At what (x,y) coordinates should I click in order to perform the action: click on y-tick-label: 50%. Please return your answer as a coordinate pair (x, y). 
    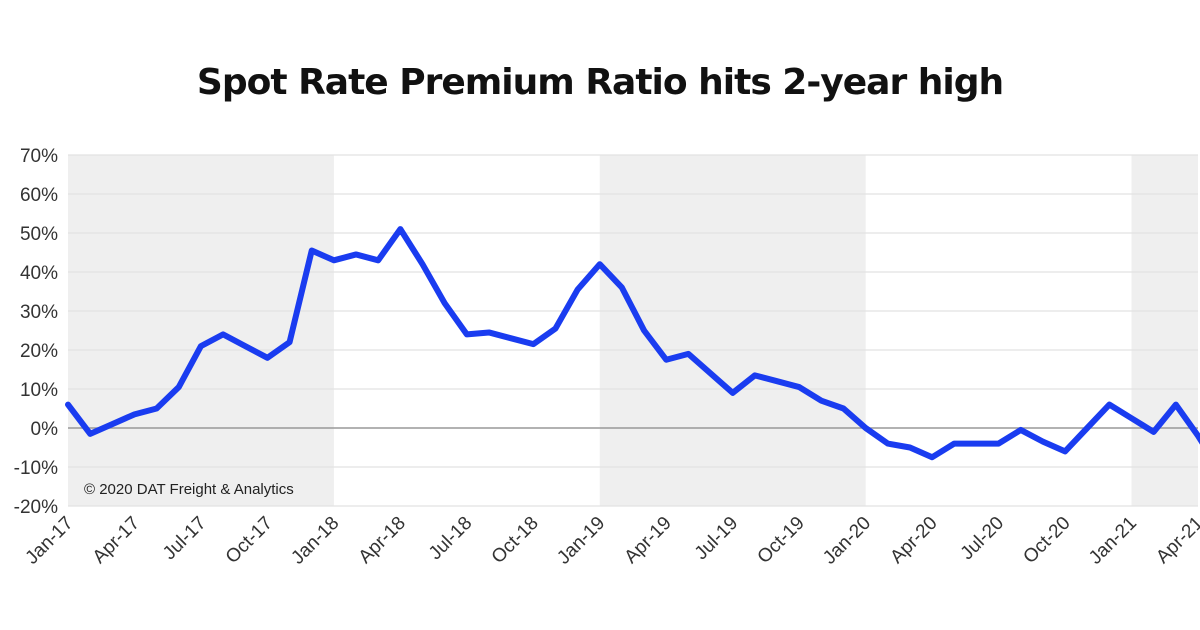
    Looking at the image, I should click on (39, 234).